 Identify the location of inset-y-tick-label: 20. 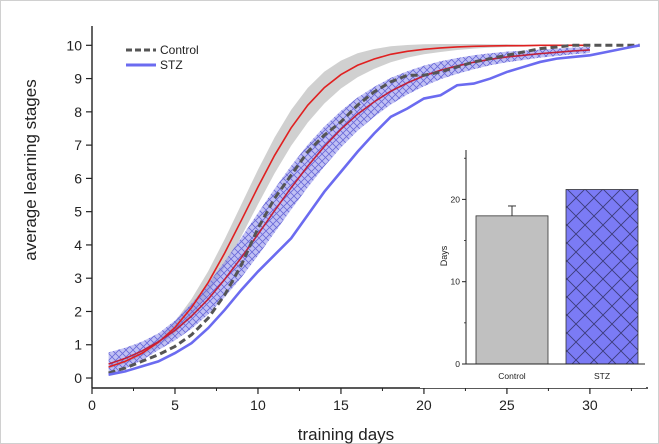
(456, 199).